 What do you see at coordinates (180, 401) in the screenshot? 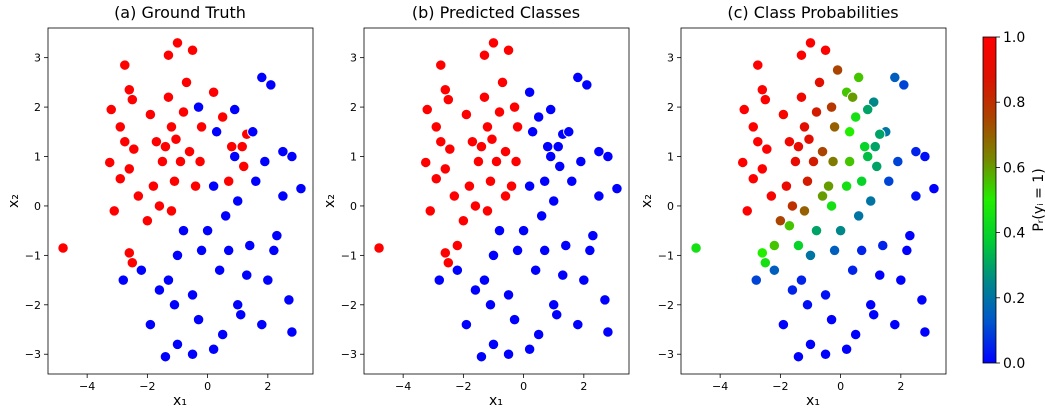
I see `panel-a-xlabel: x₁` at bounding box center [180, 401].